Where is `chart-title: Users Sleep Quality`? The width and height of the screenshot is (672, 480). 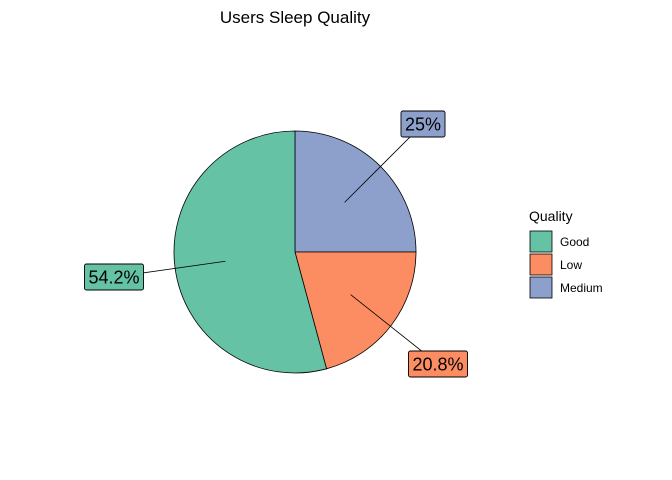 chart-title: Users Sleep Quality is located at coordinates (295, 17).